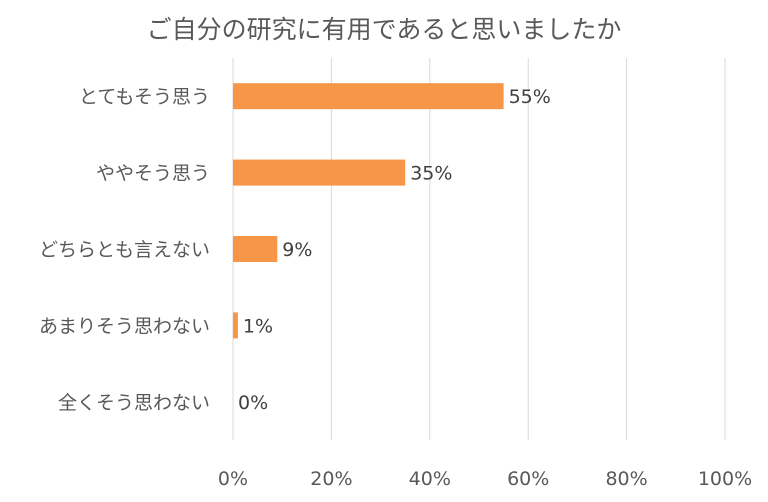 This screenshot has height=502, width=768. Describe the element at coordinates (331, 479) in the screenshot. I see `x-tick-label: 20%` at that location.